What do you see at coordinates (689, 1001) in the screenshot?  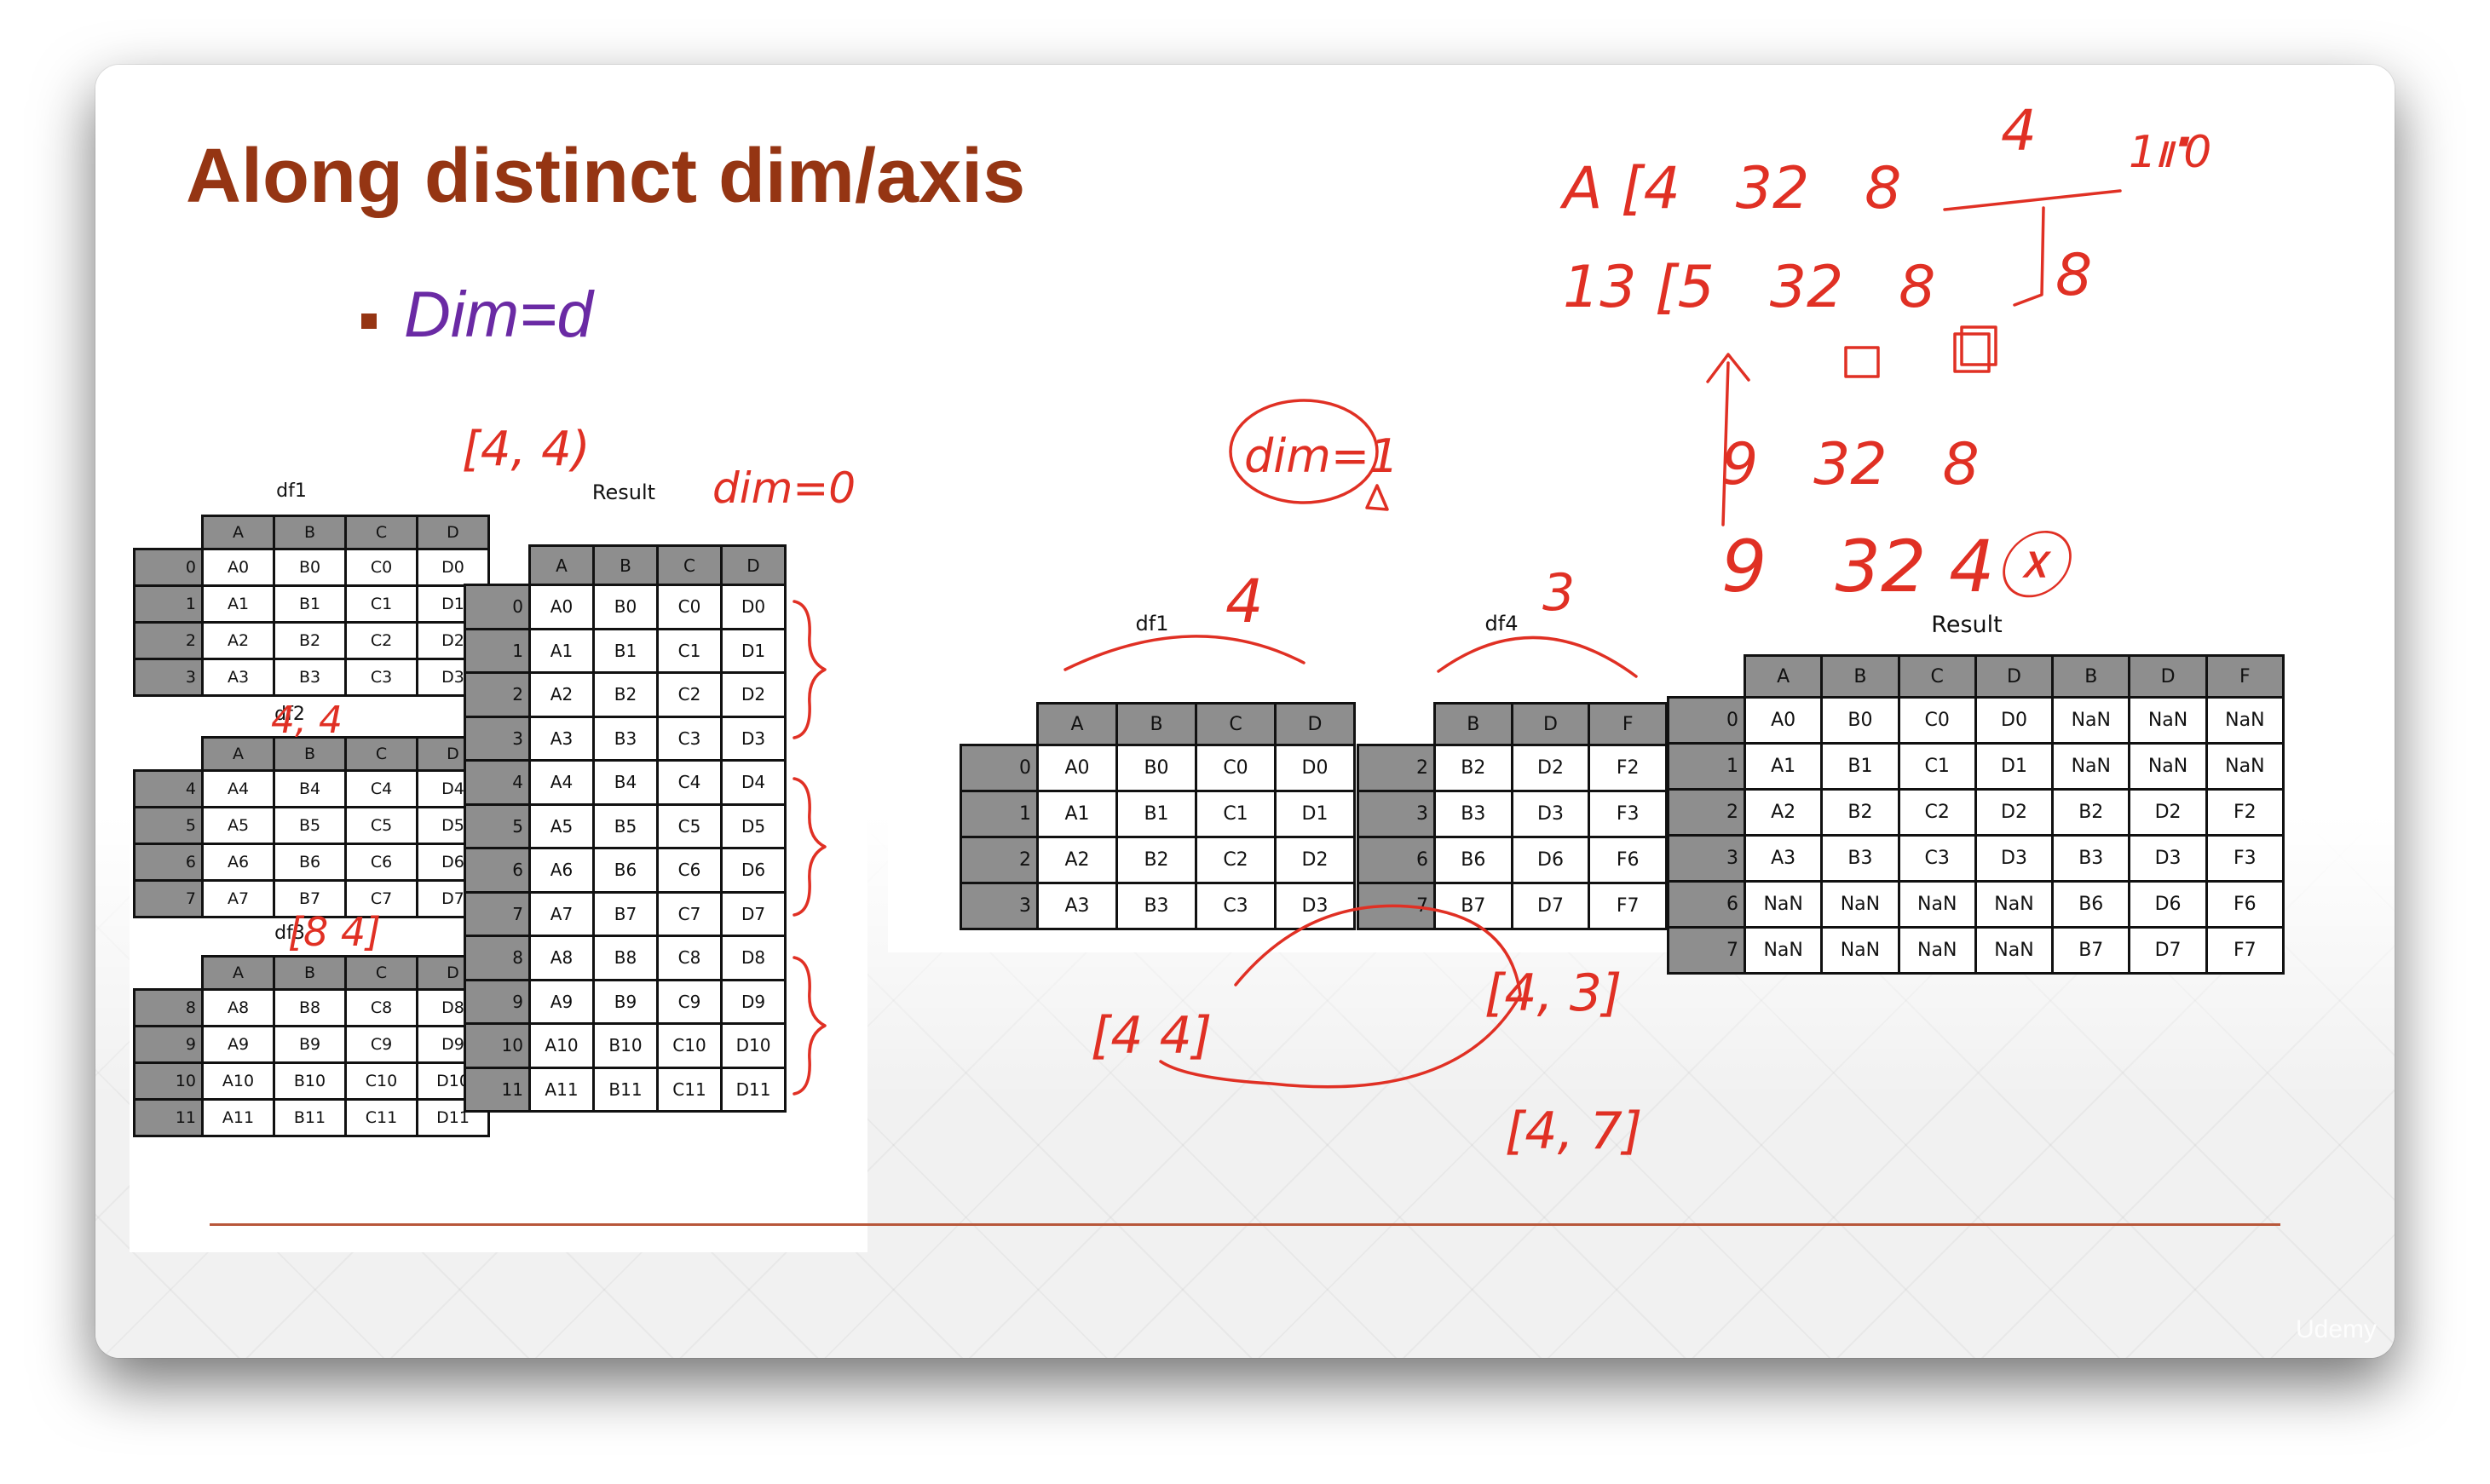 I see `left-result-cell: C9` at bounding box center [689, 1001].